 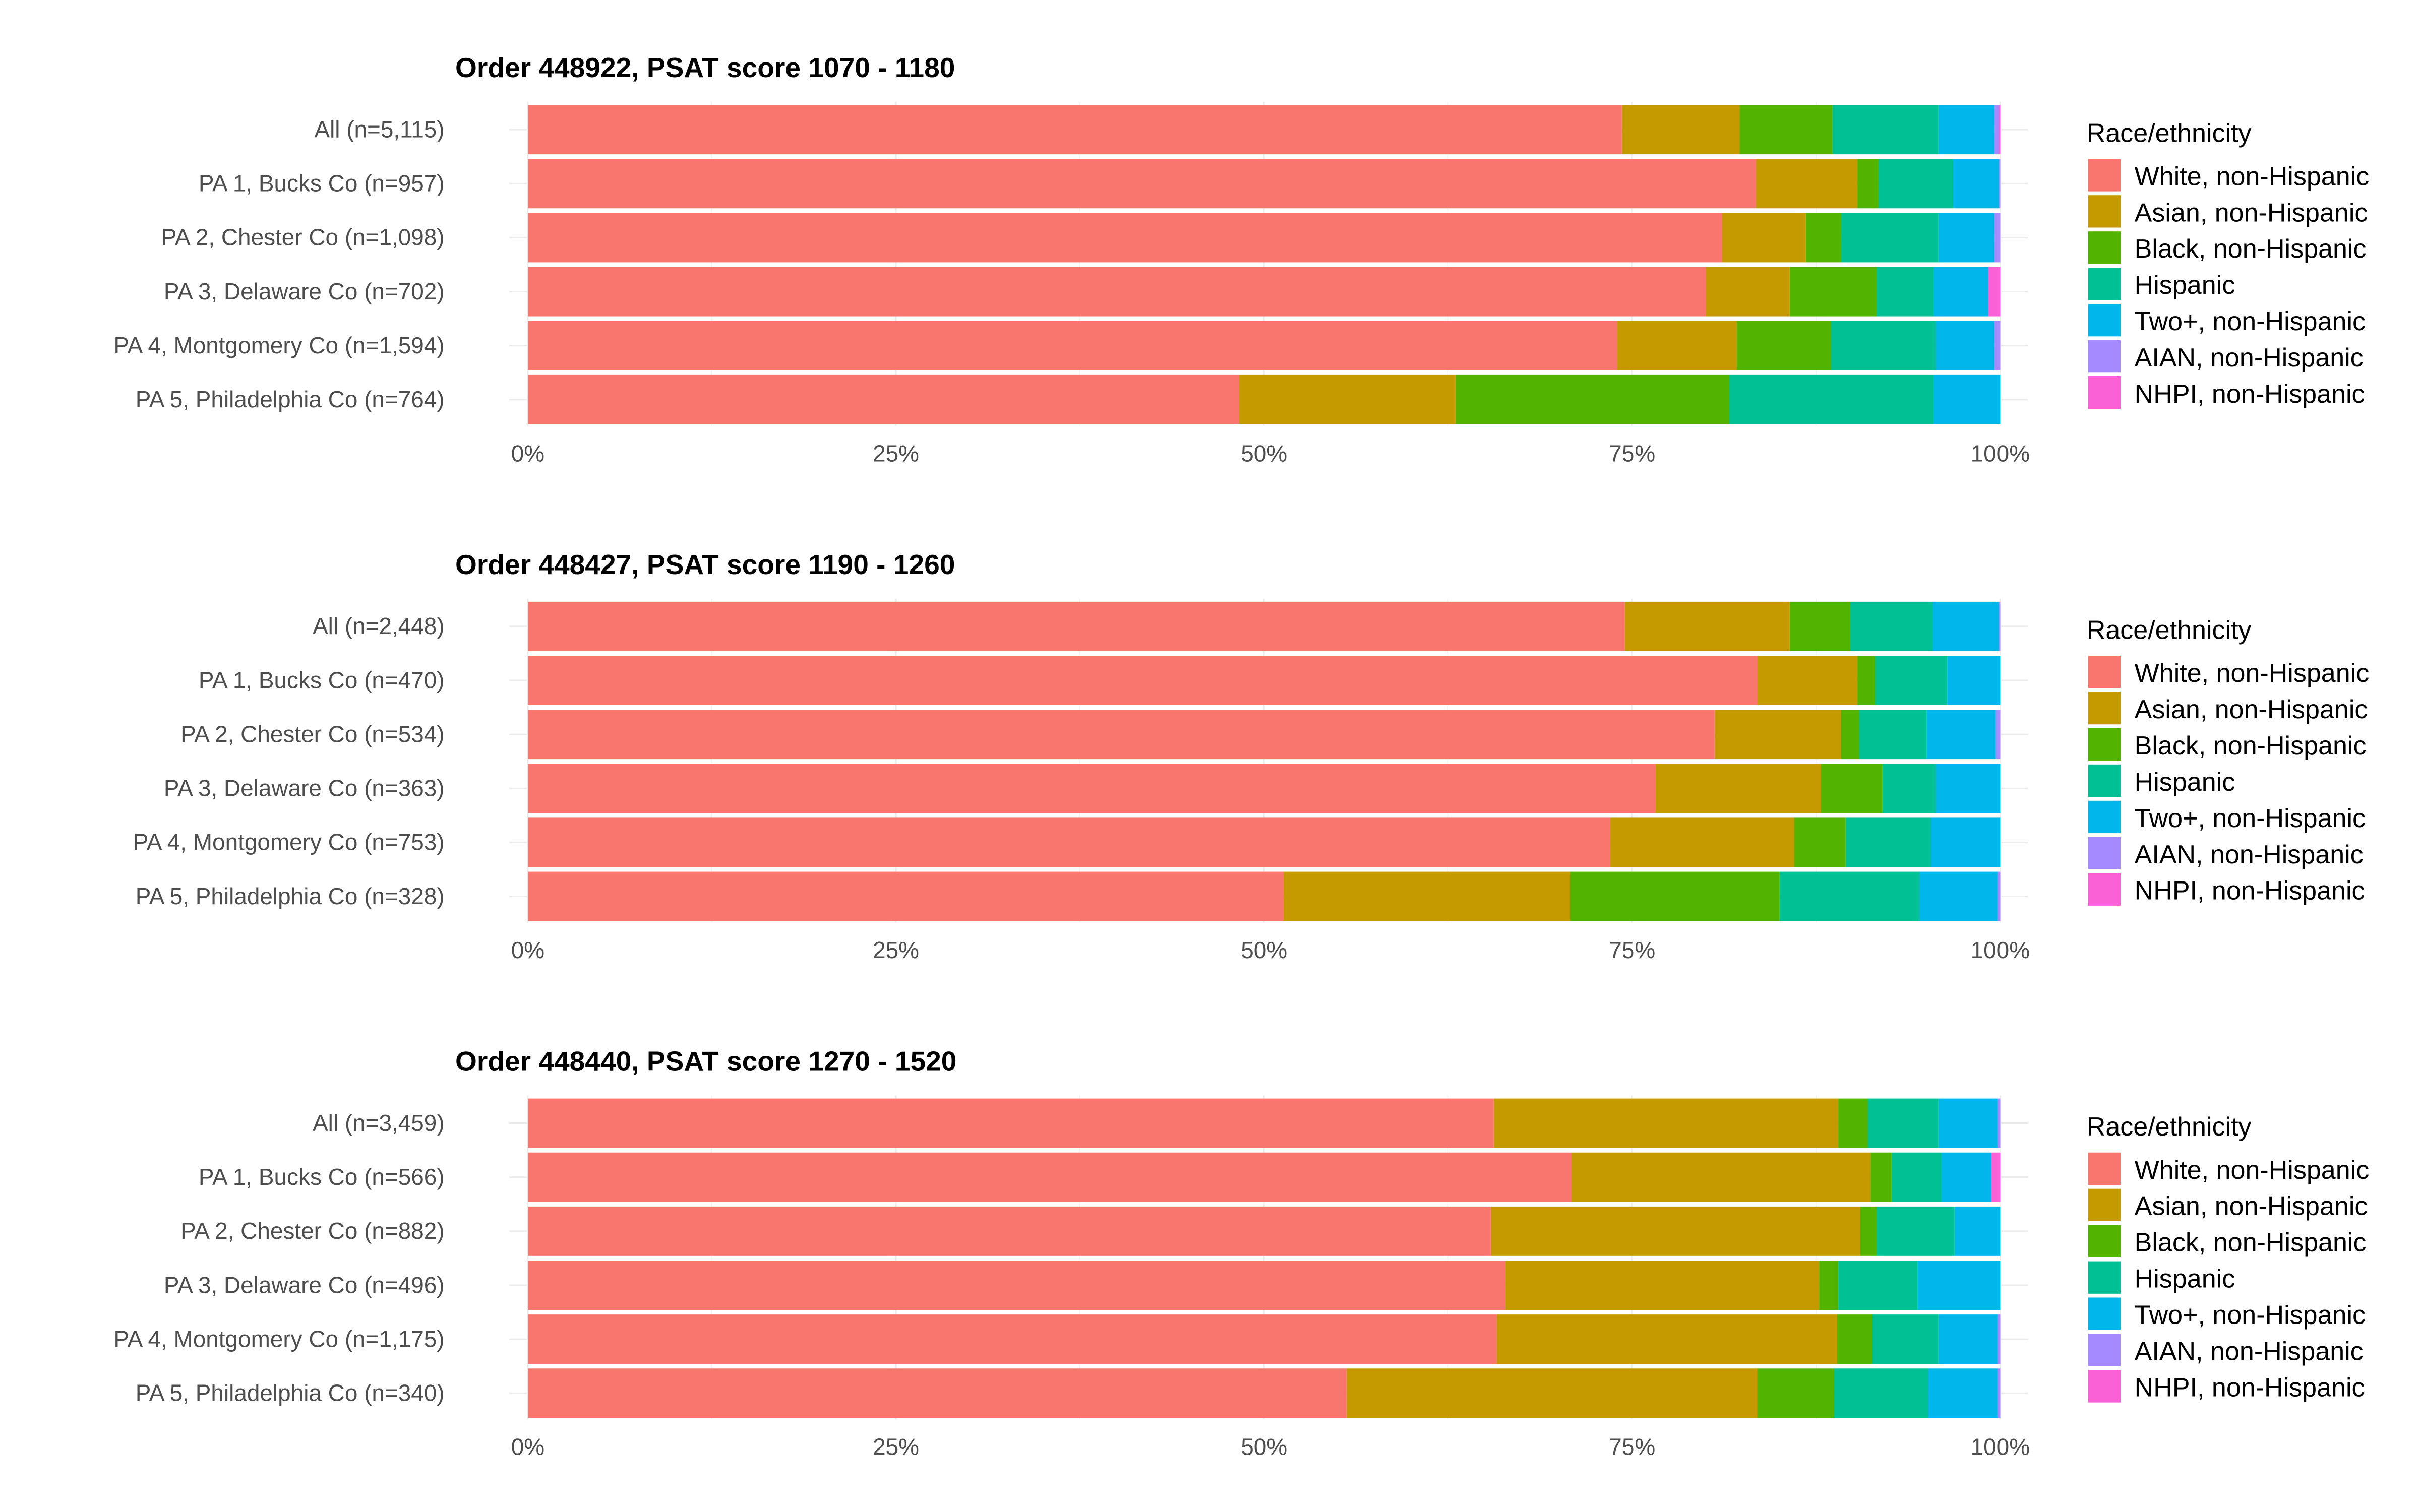 What do you see at coordinates (304, 1285) in the screenshot?
I see `y-tick-label: PA 3, Delaware Co (n=496)` at bounding box center [304, 1285].